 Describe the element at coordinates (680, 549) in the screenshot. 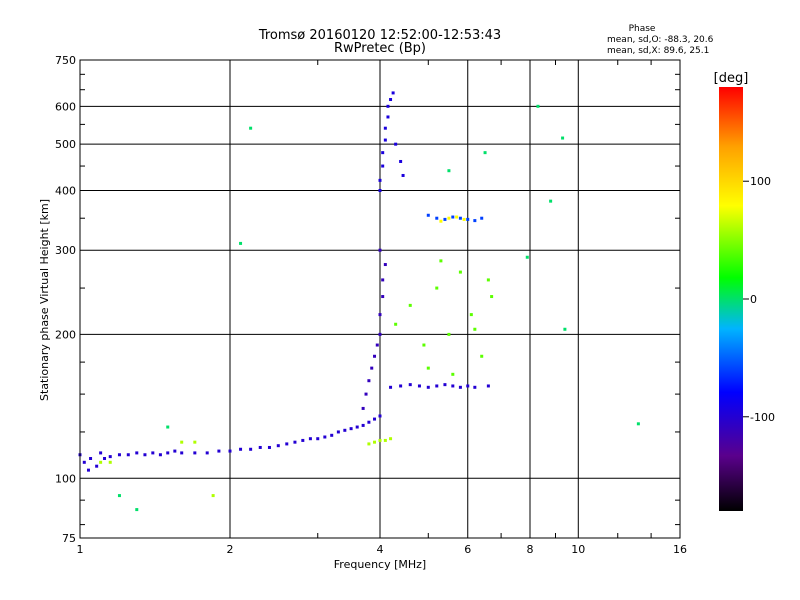

I see `x-tick-label: 16` at that location.